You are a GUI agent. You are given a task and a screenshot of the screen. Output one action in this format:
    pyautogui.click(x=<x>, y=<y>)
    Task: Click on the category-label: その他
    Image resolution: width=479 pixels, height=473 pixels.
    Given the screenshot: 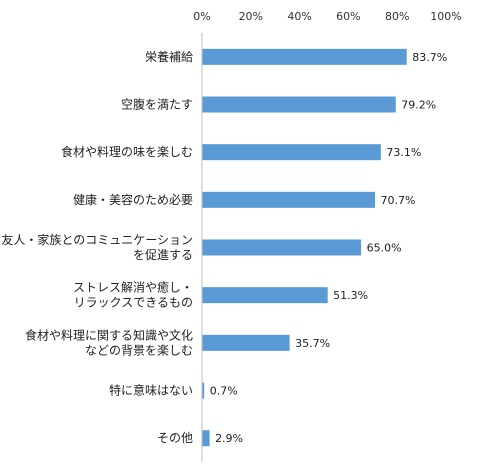 What is the action you would take?
    pyautogui.click(x=175, y=438)
    